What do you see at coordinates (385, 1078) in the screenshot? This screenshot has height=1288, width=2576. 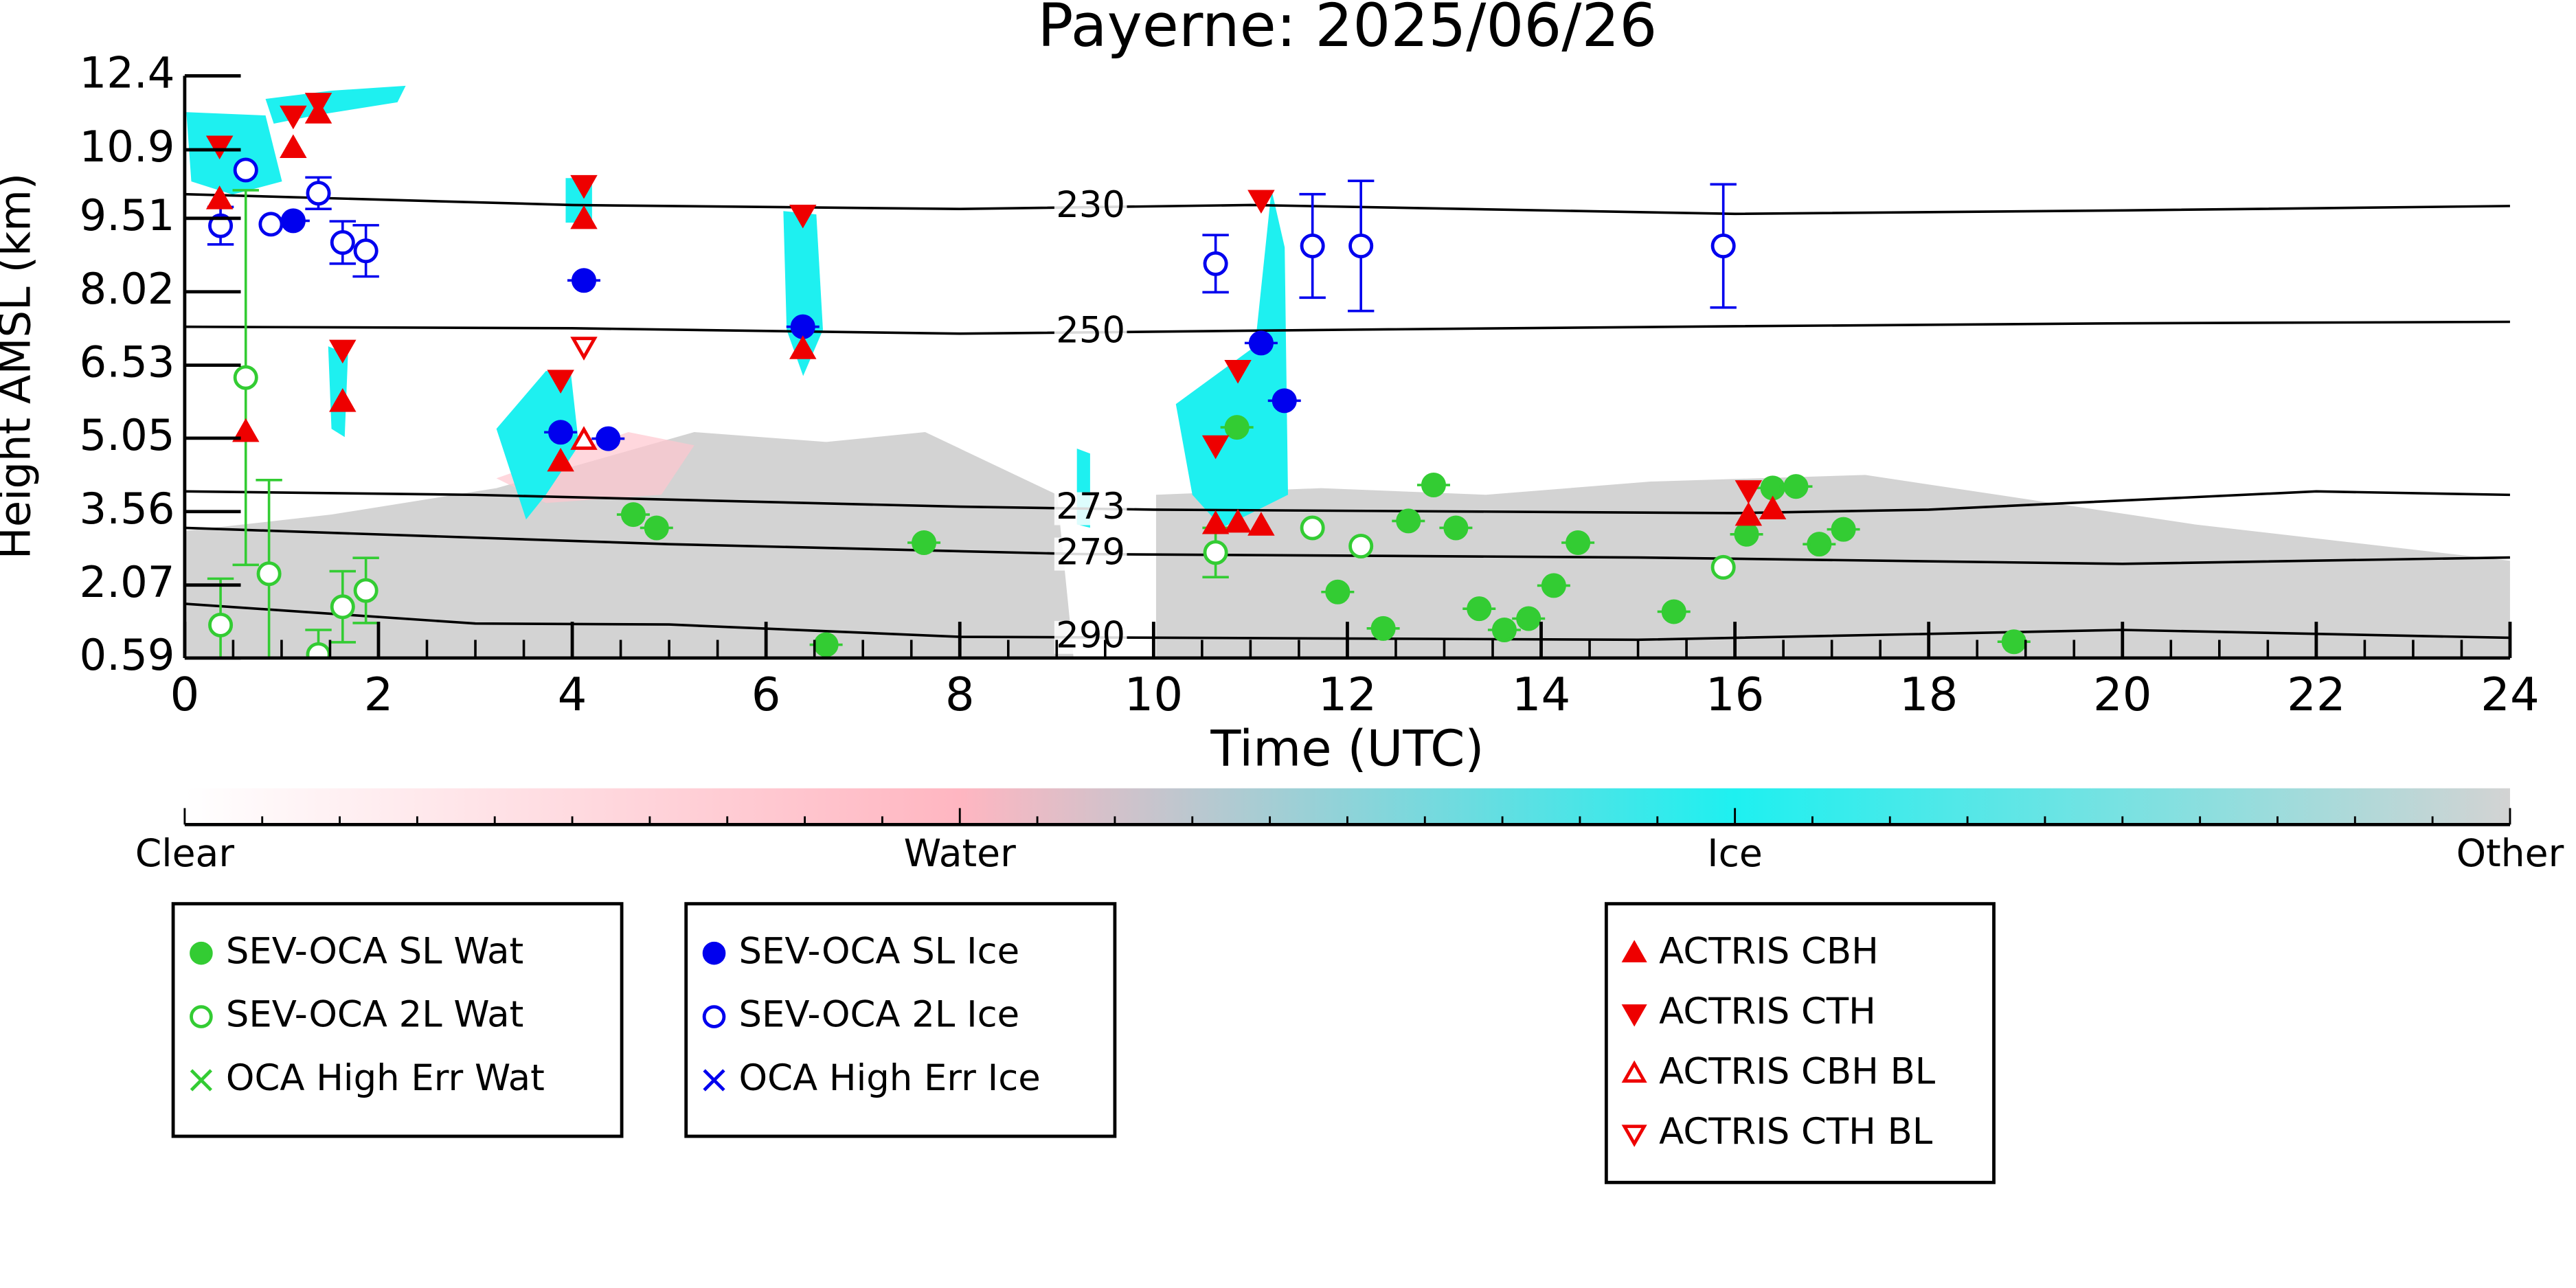 I see `legend-label: OCA High Err Wat` at bounding box center [385, 1078].